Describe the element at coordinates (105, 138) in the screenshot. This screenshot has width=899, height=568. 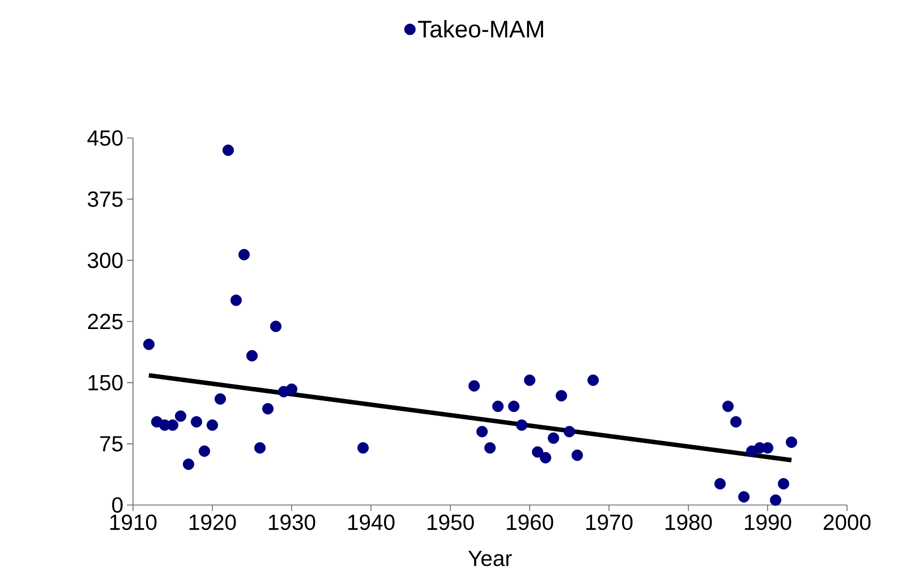
I see `y-tick-label: 450` at that location.